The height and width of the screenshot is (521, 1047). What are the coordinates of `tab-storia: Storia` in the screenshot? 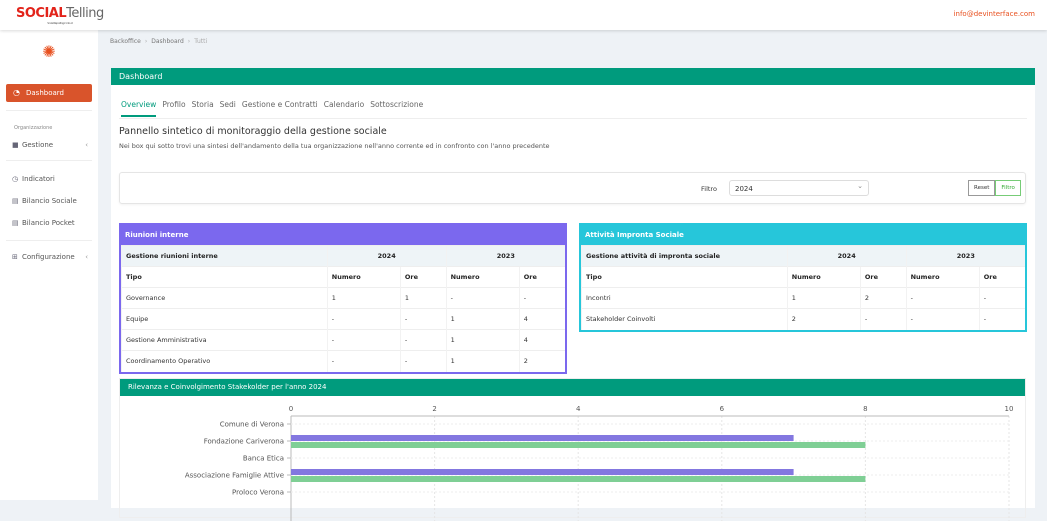 It's located at (202, 104).